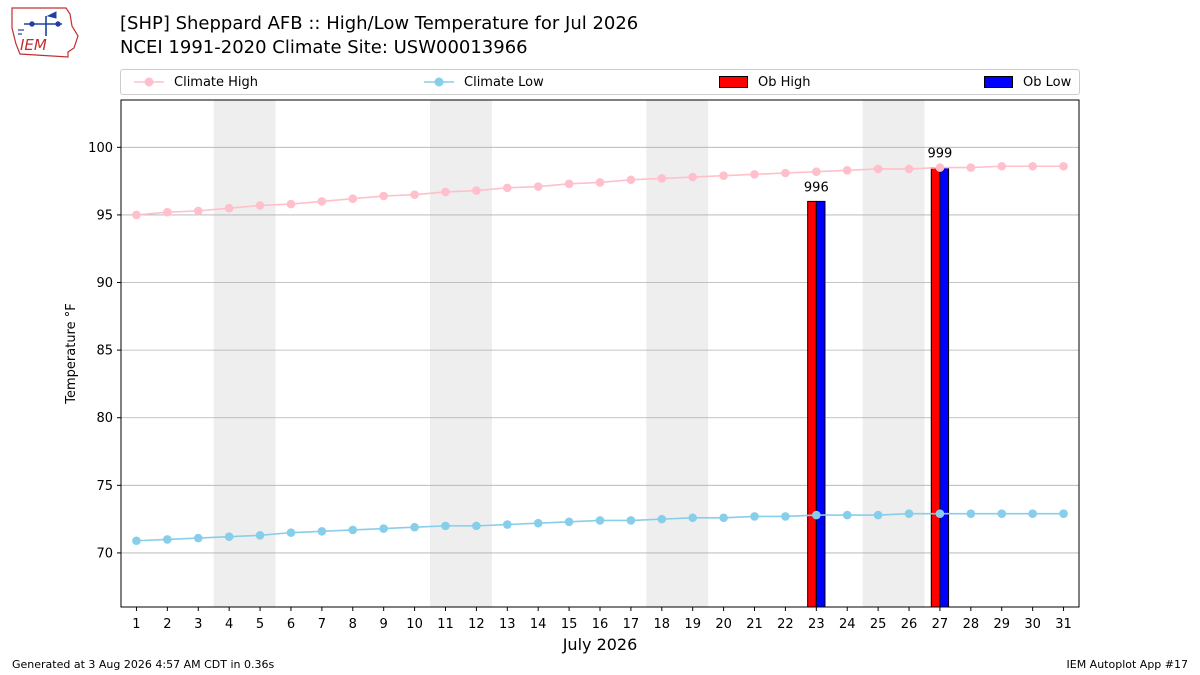 Image resolution: width=1200 pixels, height=675 pixels. What do you see at coordinates (445, 624) in the screenshot?
I see `x-tick-label: 11` at bounding box center [445, 624].